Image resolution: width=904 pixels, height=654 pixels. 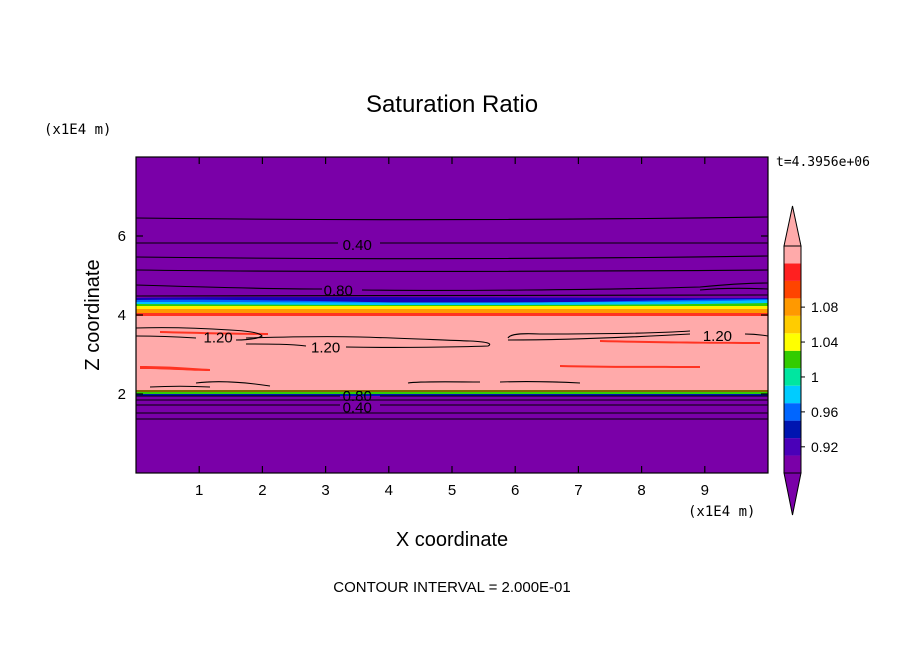 I want to click on field-band-lower-green, so click(x=452, y=393).